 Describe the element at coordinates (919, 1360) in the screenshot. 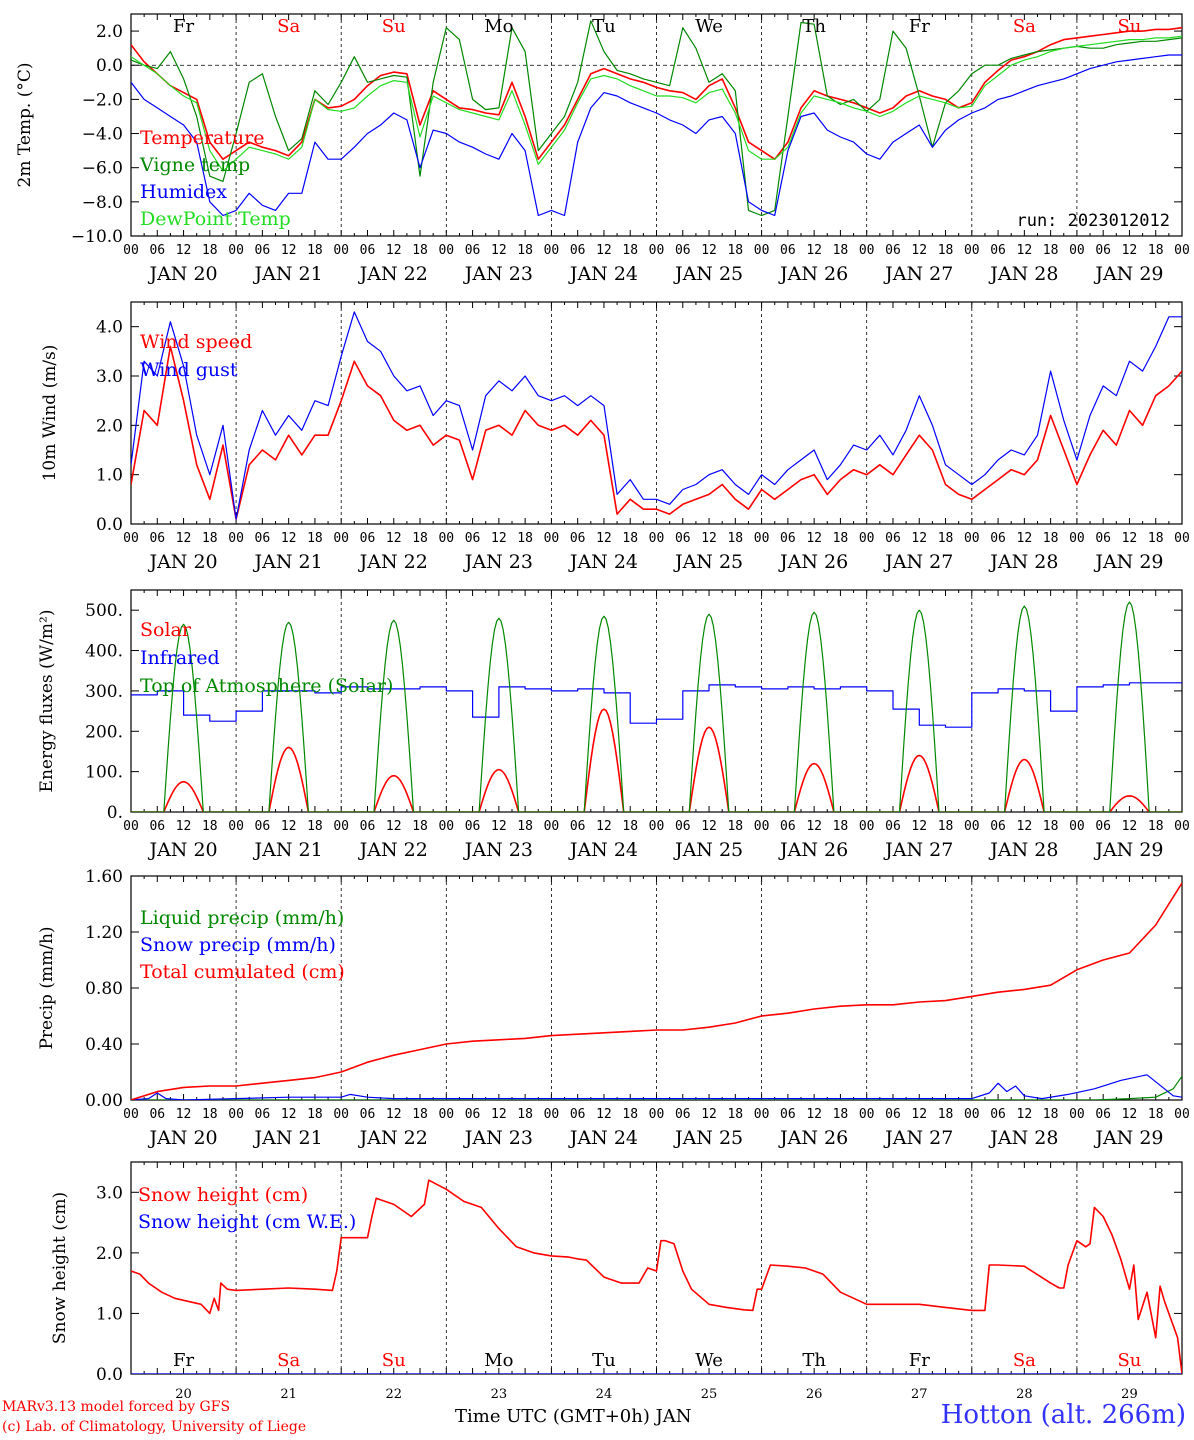

I see `day-name-label: Fr` at that location.